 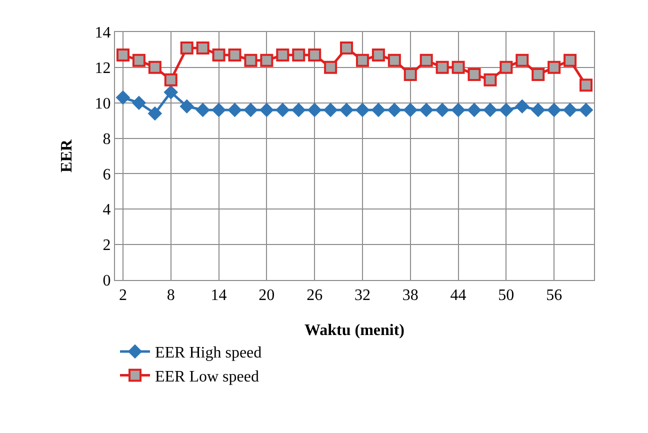 I want to click on legend-label: EER High speed, so click(x=208, y=353).